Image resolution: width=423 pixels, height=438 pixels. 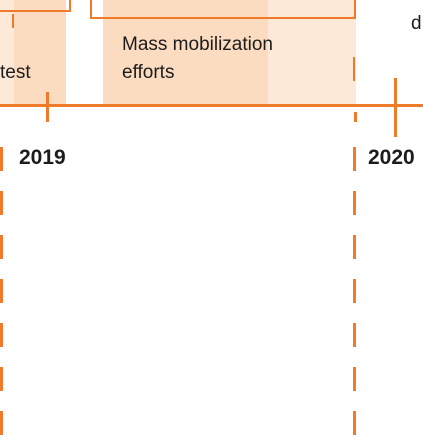 I want to click on axis-tick-2020, so click(x=395, y=107).